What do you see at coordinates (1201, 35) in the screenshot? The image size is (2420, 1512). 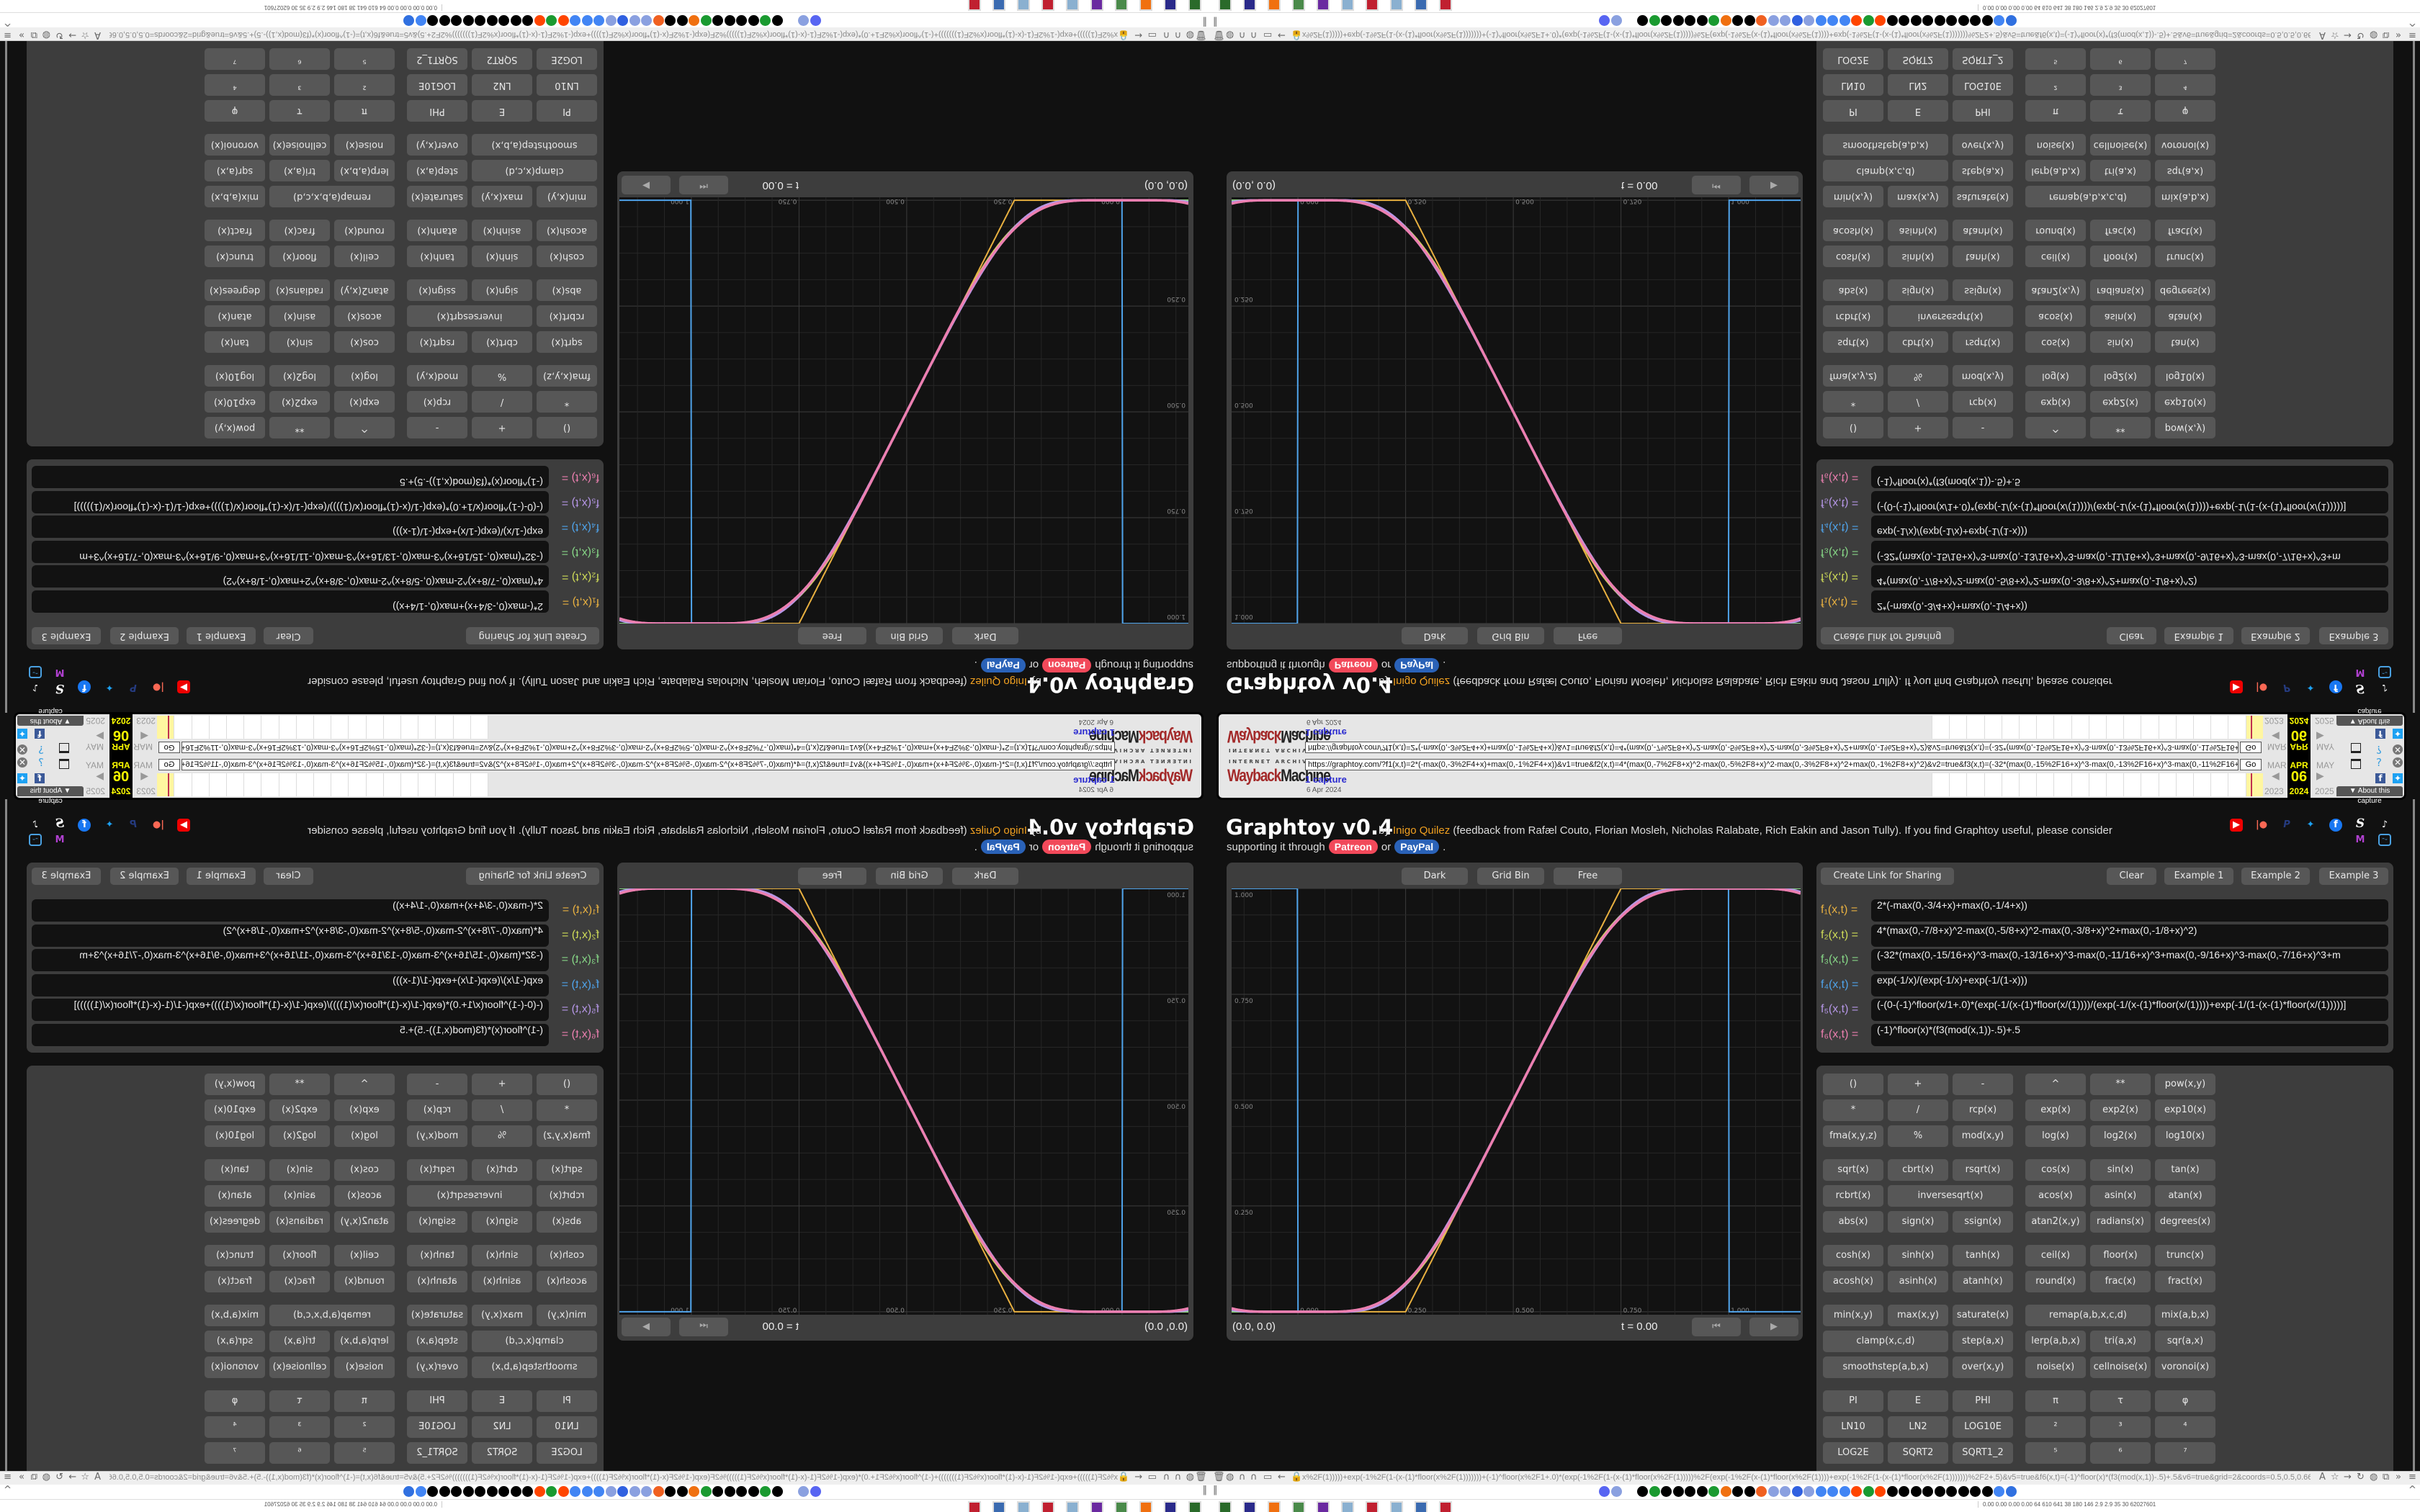 I see `trash-icon: 🗑` at bounding box center [1201, 35].